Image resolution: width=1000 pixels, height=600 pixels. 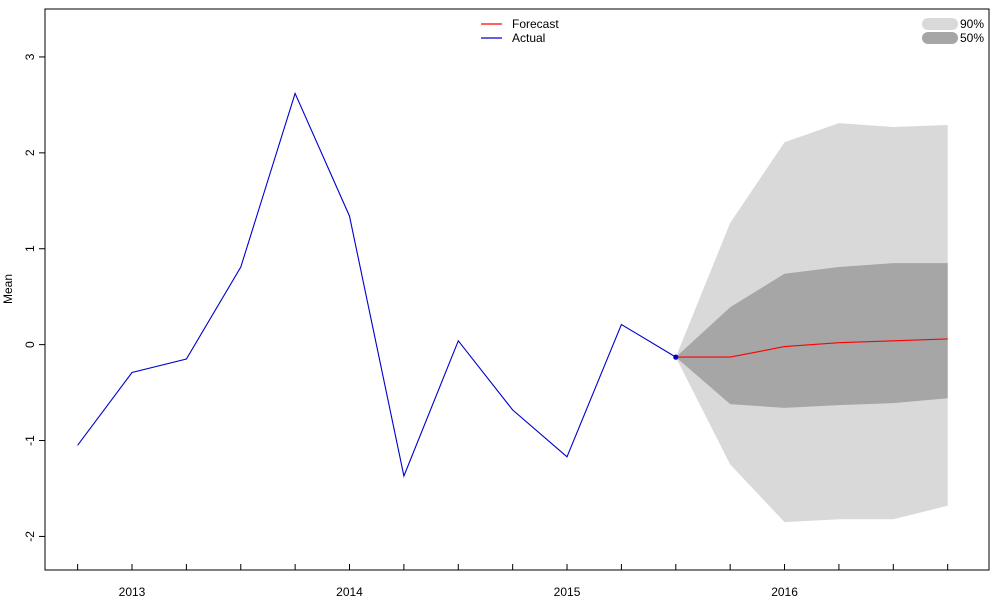 I want to click on x-tick-label: 2016, so click(x=784, y=592).